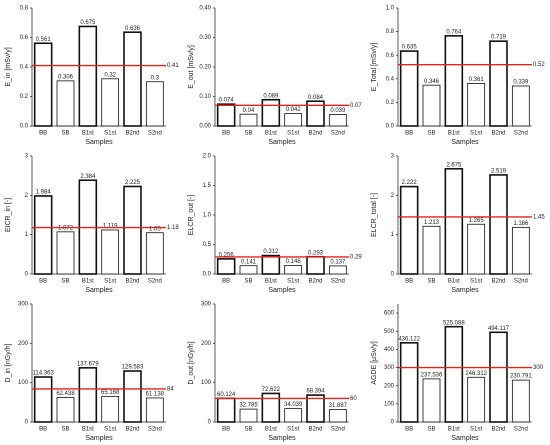  What do you see at coordinates (205, 97) in the screenshot?
I see `y-tick-label: 0.10` at bounding box center [205, 97].